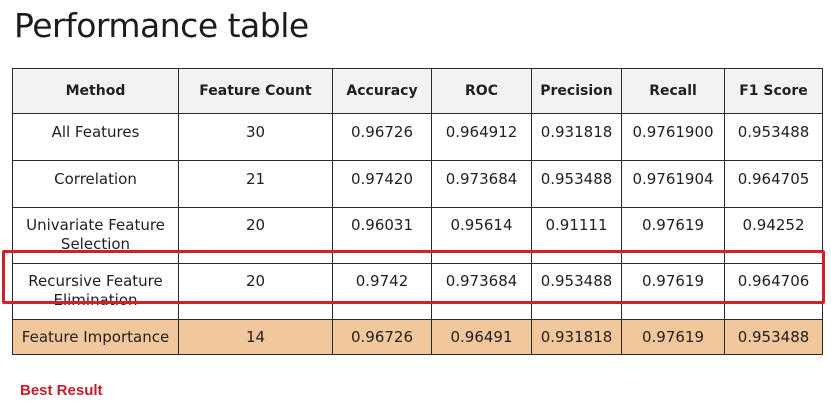 Image resolution: width=831 pixels, height=408 pixels. Describe the element at coordinates (95, 184) in the screenshot. I see `cell-method: Correlation` at that location.